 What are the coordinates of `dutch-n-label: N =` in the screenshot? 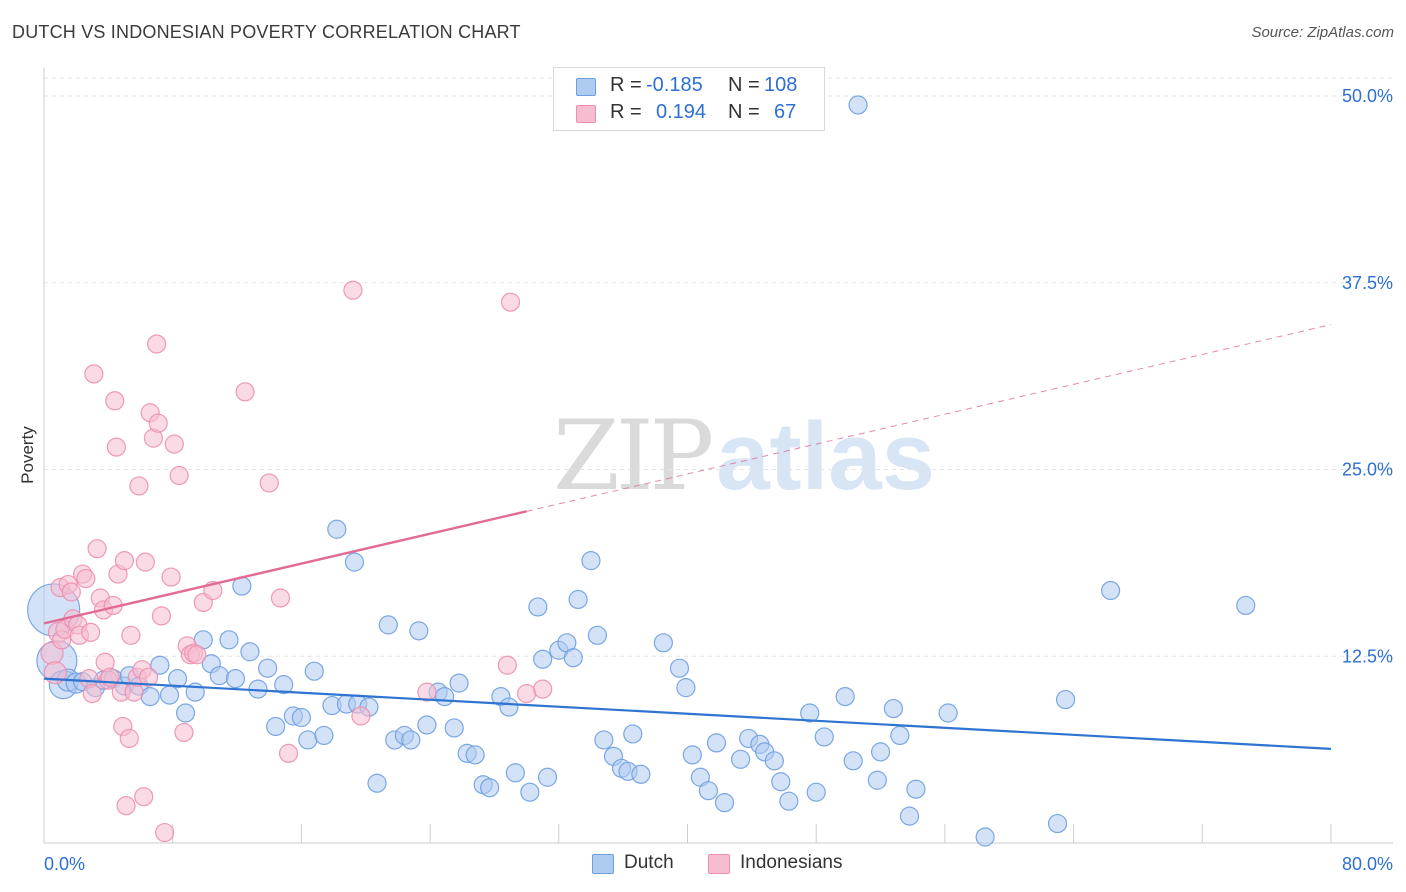 It's located at (744, 85).